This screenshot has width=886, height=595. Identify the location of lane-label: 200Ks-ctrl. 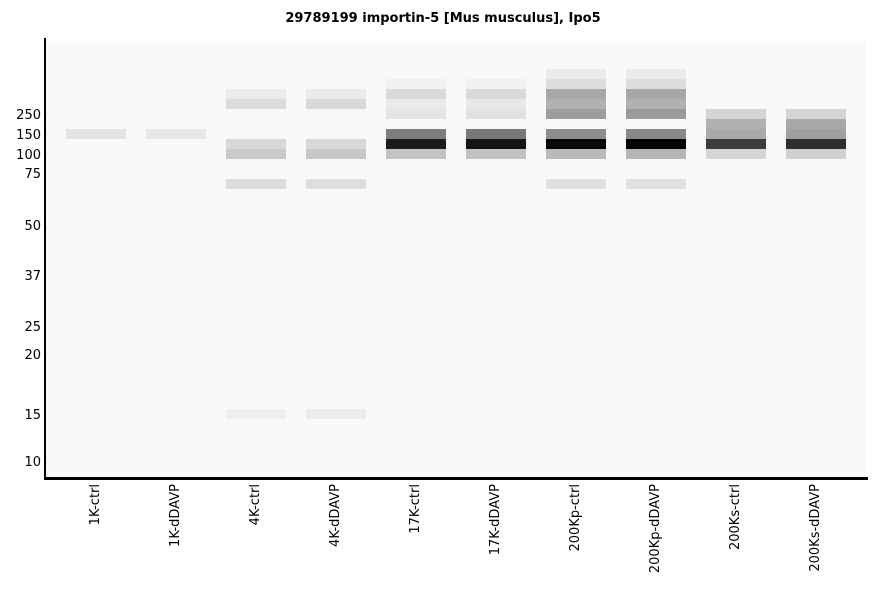
(735, 517).